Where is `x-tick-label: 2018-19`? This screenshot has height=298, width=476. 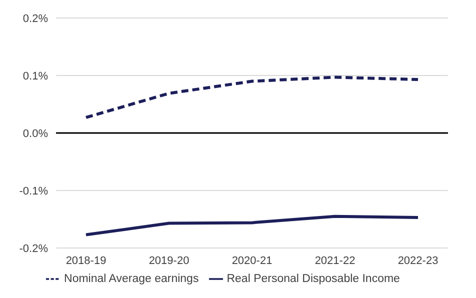 x-tick-label: 2018-19 is located at coordinates (86, 260).